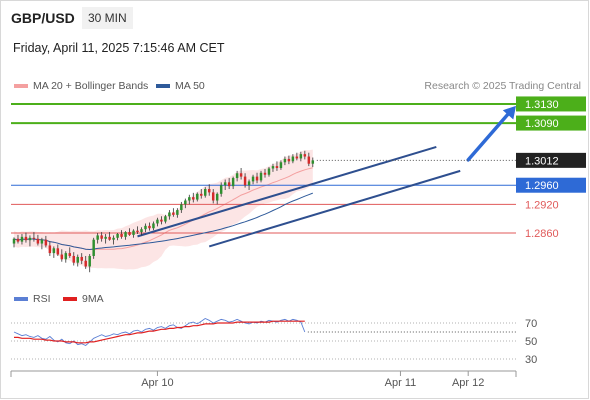 Image resolution: width=590 pixels, height=400 pixels. Describe the element at coordinates (542, 186) in the screenshot. I see `level-label-2: 1.2960` at that location.